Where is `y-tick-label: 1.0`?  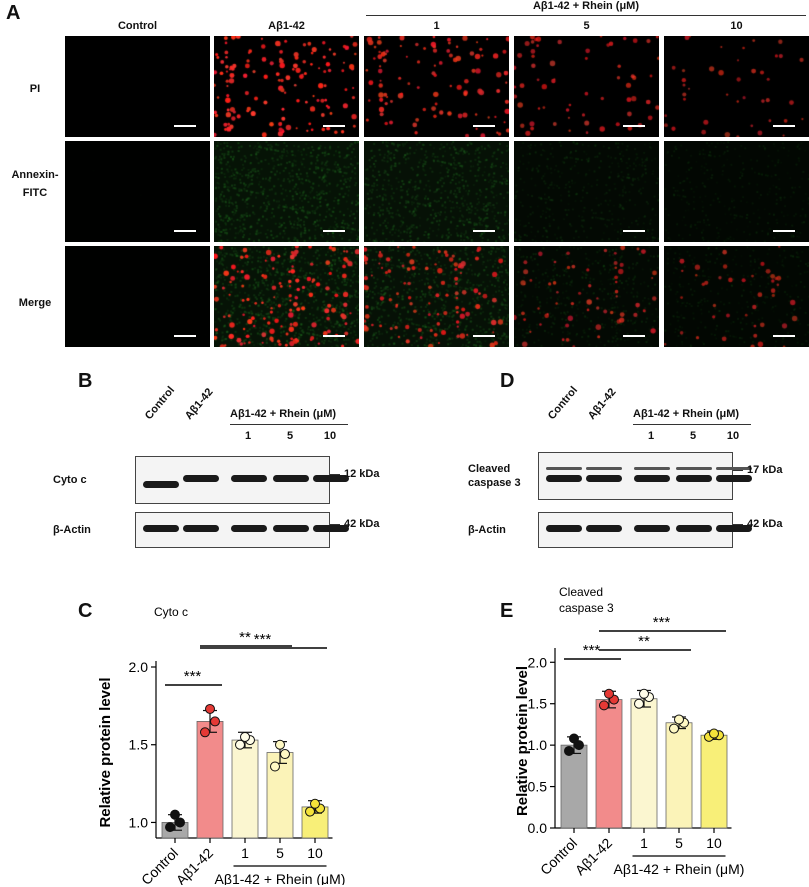 y-tick-label: 1.0 is located at coordinates (139, 822).